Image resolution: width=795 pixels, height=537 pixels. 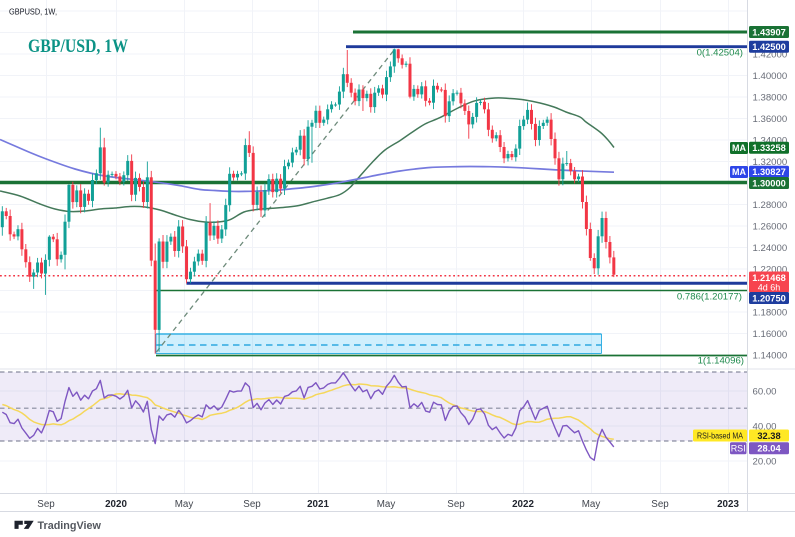 I want to click on svg-text: 0(1.42504), so click(x=720, y=53).